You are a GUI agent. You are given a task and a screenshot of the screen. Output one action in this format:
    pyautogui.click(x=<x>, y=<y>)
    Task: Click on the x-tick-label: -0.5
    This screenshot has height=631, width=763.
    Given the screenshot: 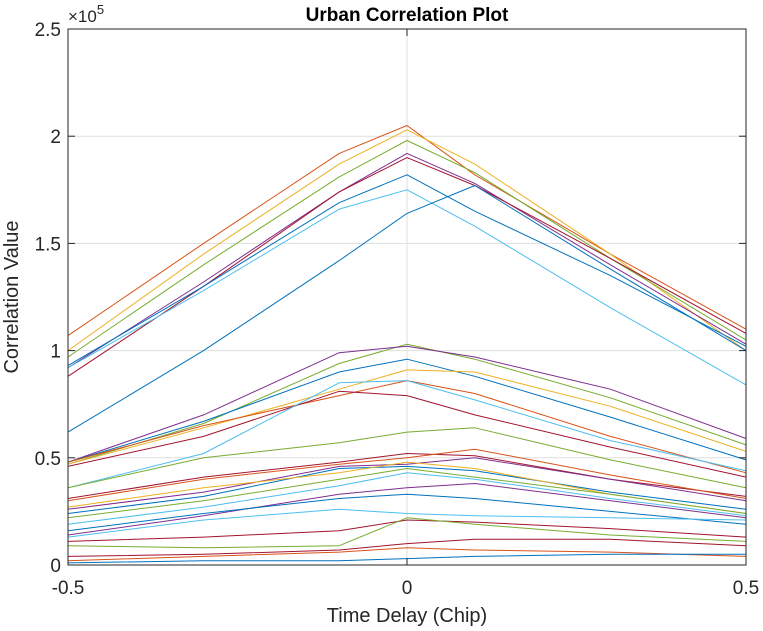 What is the action you would take?
    pyautogui.click(x=68, y=588)
    